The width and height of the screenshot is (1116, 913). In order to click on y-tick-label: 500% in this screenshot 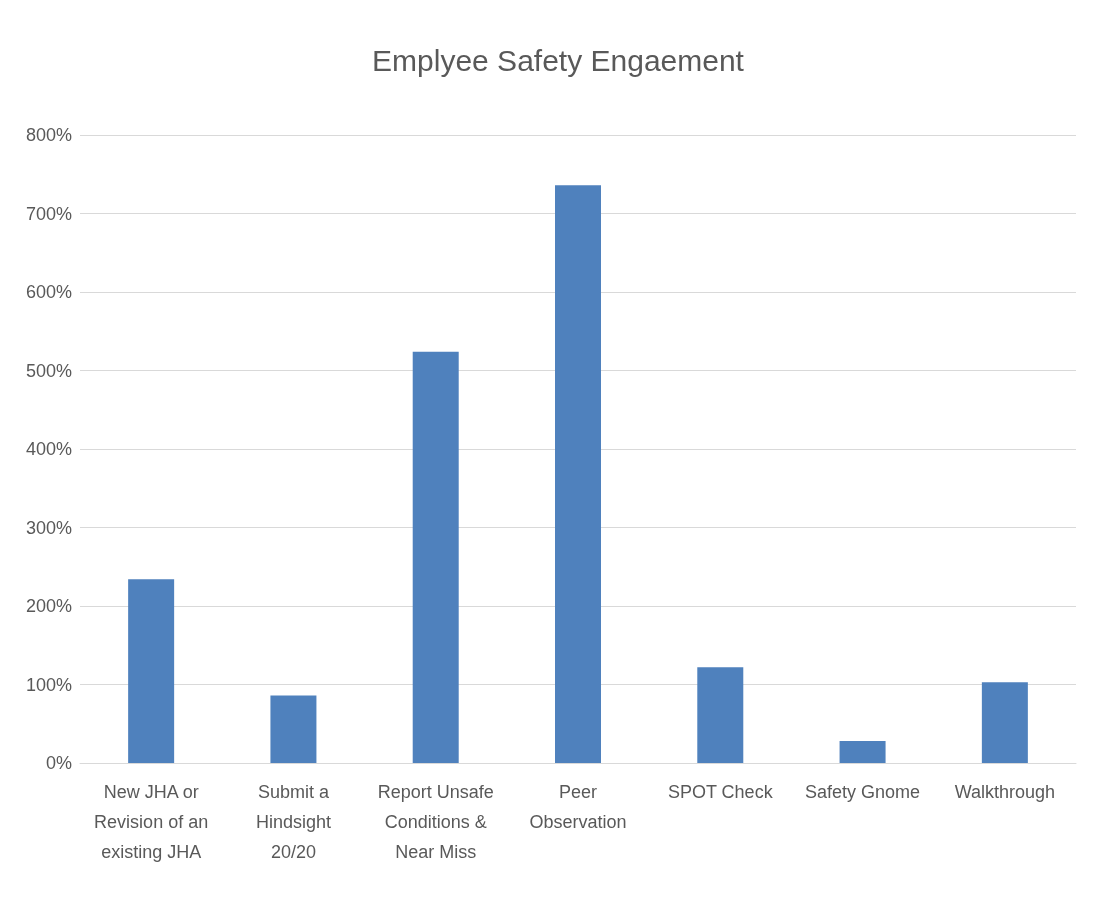, I will do `click(48, 370)`.